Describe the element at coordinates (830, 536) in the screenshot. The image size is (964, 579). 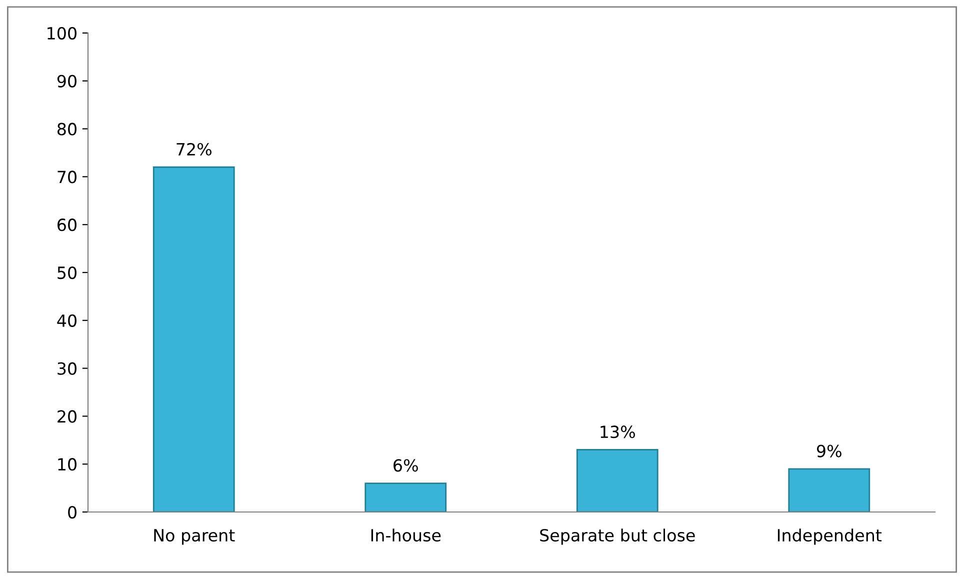
I see `x-tick-label: Independent` at that location.